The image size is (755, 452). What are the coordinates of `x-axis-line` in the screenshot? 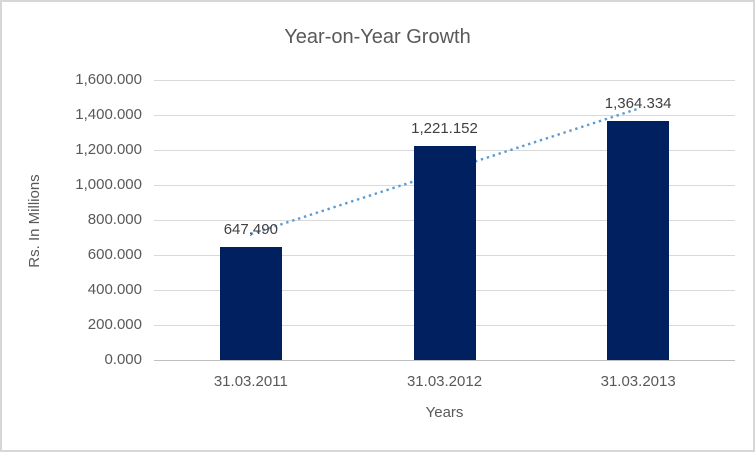 It's located at (444, 360).